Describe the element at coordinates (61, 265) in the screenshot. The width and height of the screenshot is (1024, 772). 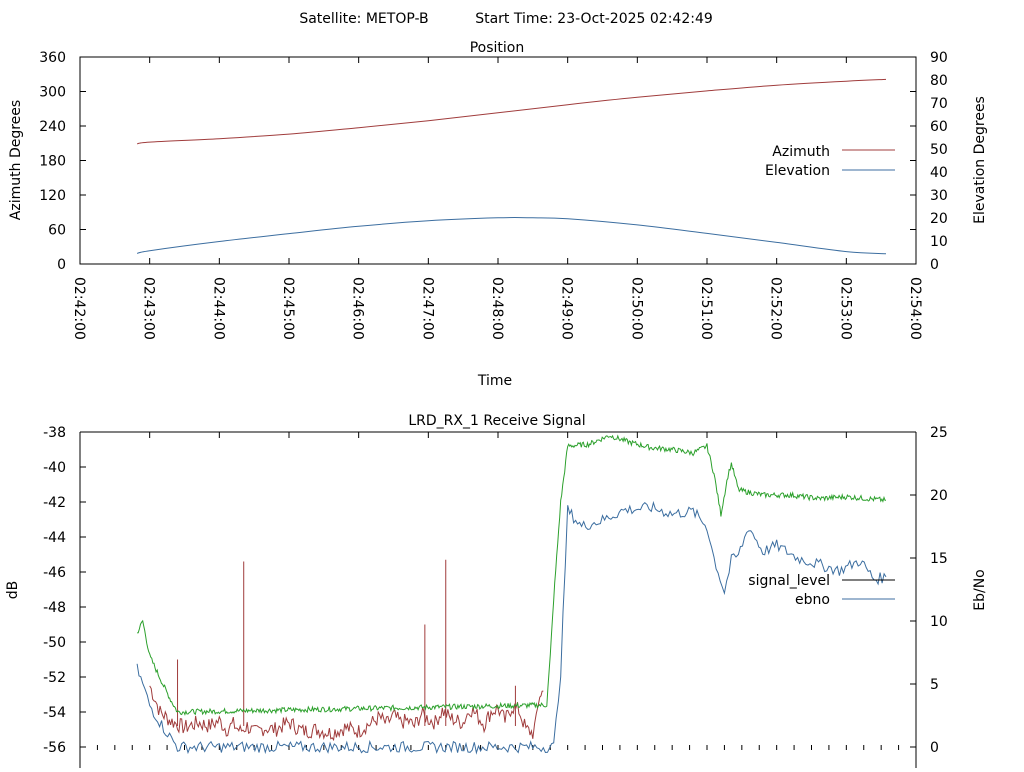
I see `azimuth-tick-label: 0` at that location.